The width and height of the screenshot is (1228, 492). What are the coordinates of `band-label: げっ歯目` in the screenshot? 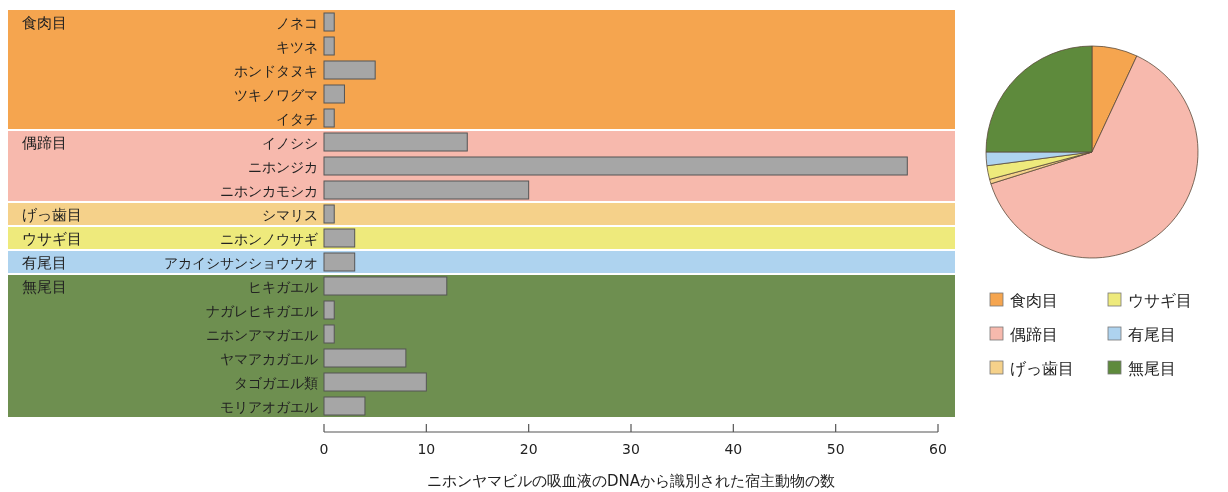 It's located at (52, 215).